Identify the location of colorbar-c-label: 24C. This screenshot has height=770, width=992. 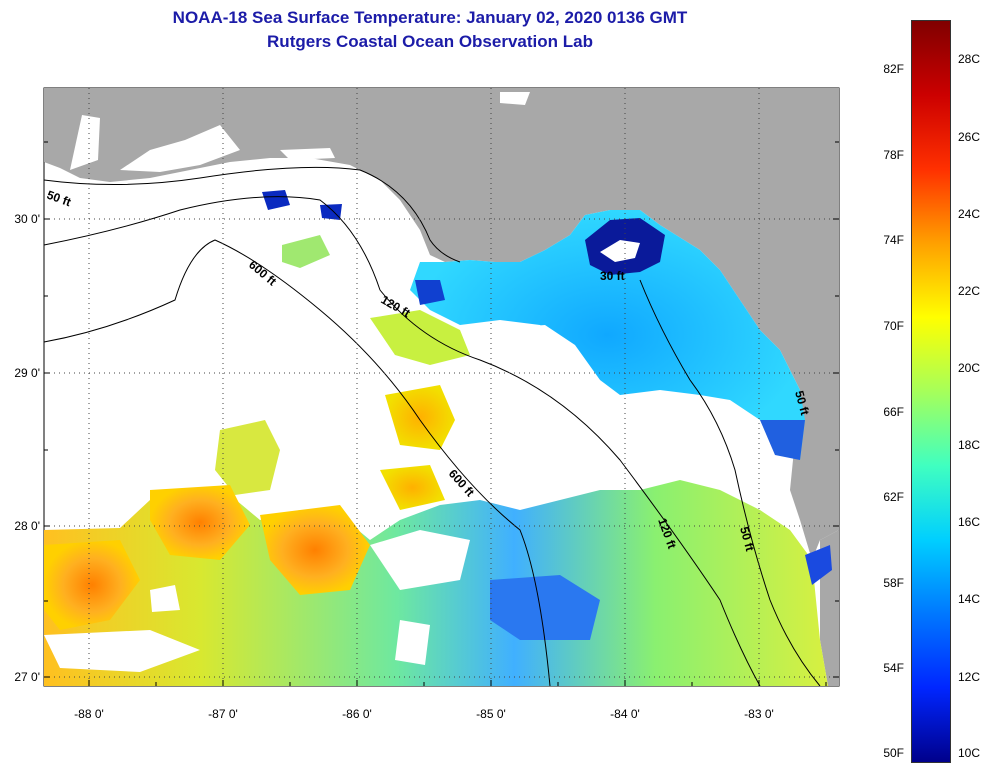
(969, 214).